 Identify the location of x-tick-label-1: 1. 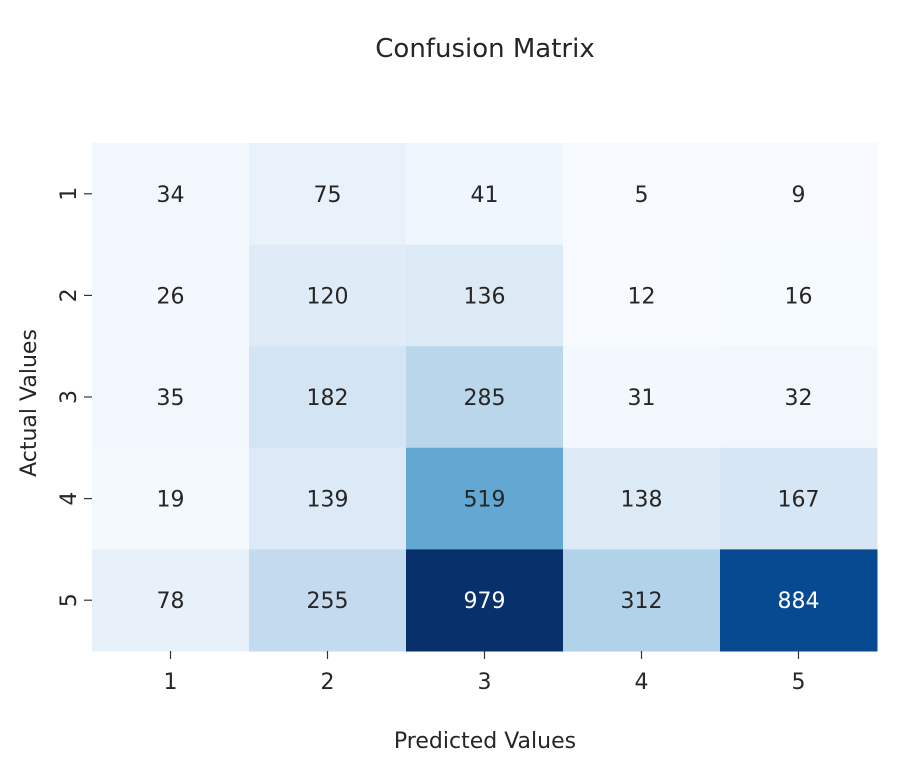
(171, 682).